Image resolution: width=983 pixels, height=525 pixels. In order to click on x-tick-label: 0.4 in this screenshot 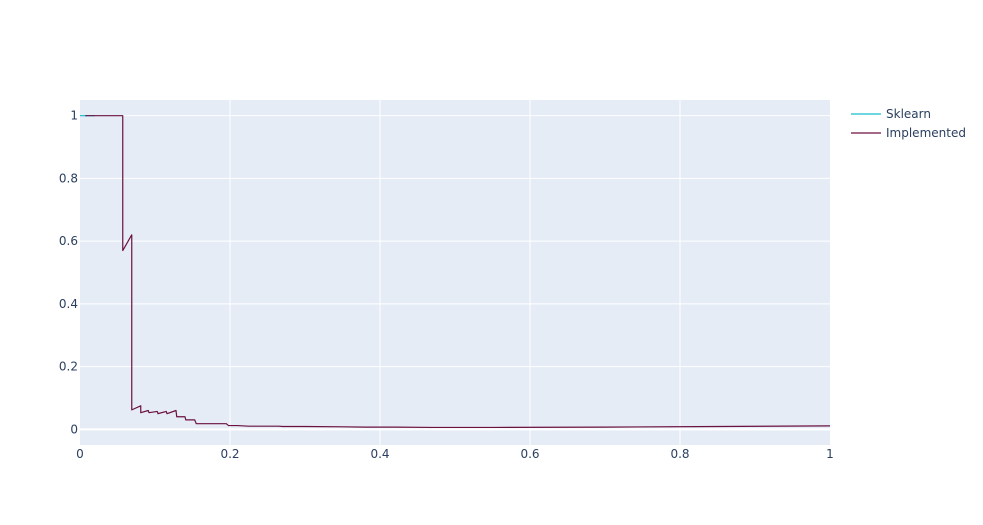, I will do `click(379, 454)`.